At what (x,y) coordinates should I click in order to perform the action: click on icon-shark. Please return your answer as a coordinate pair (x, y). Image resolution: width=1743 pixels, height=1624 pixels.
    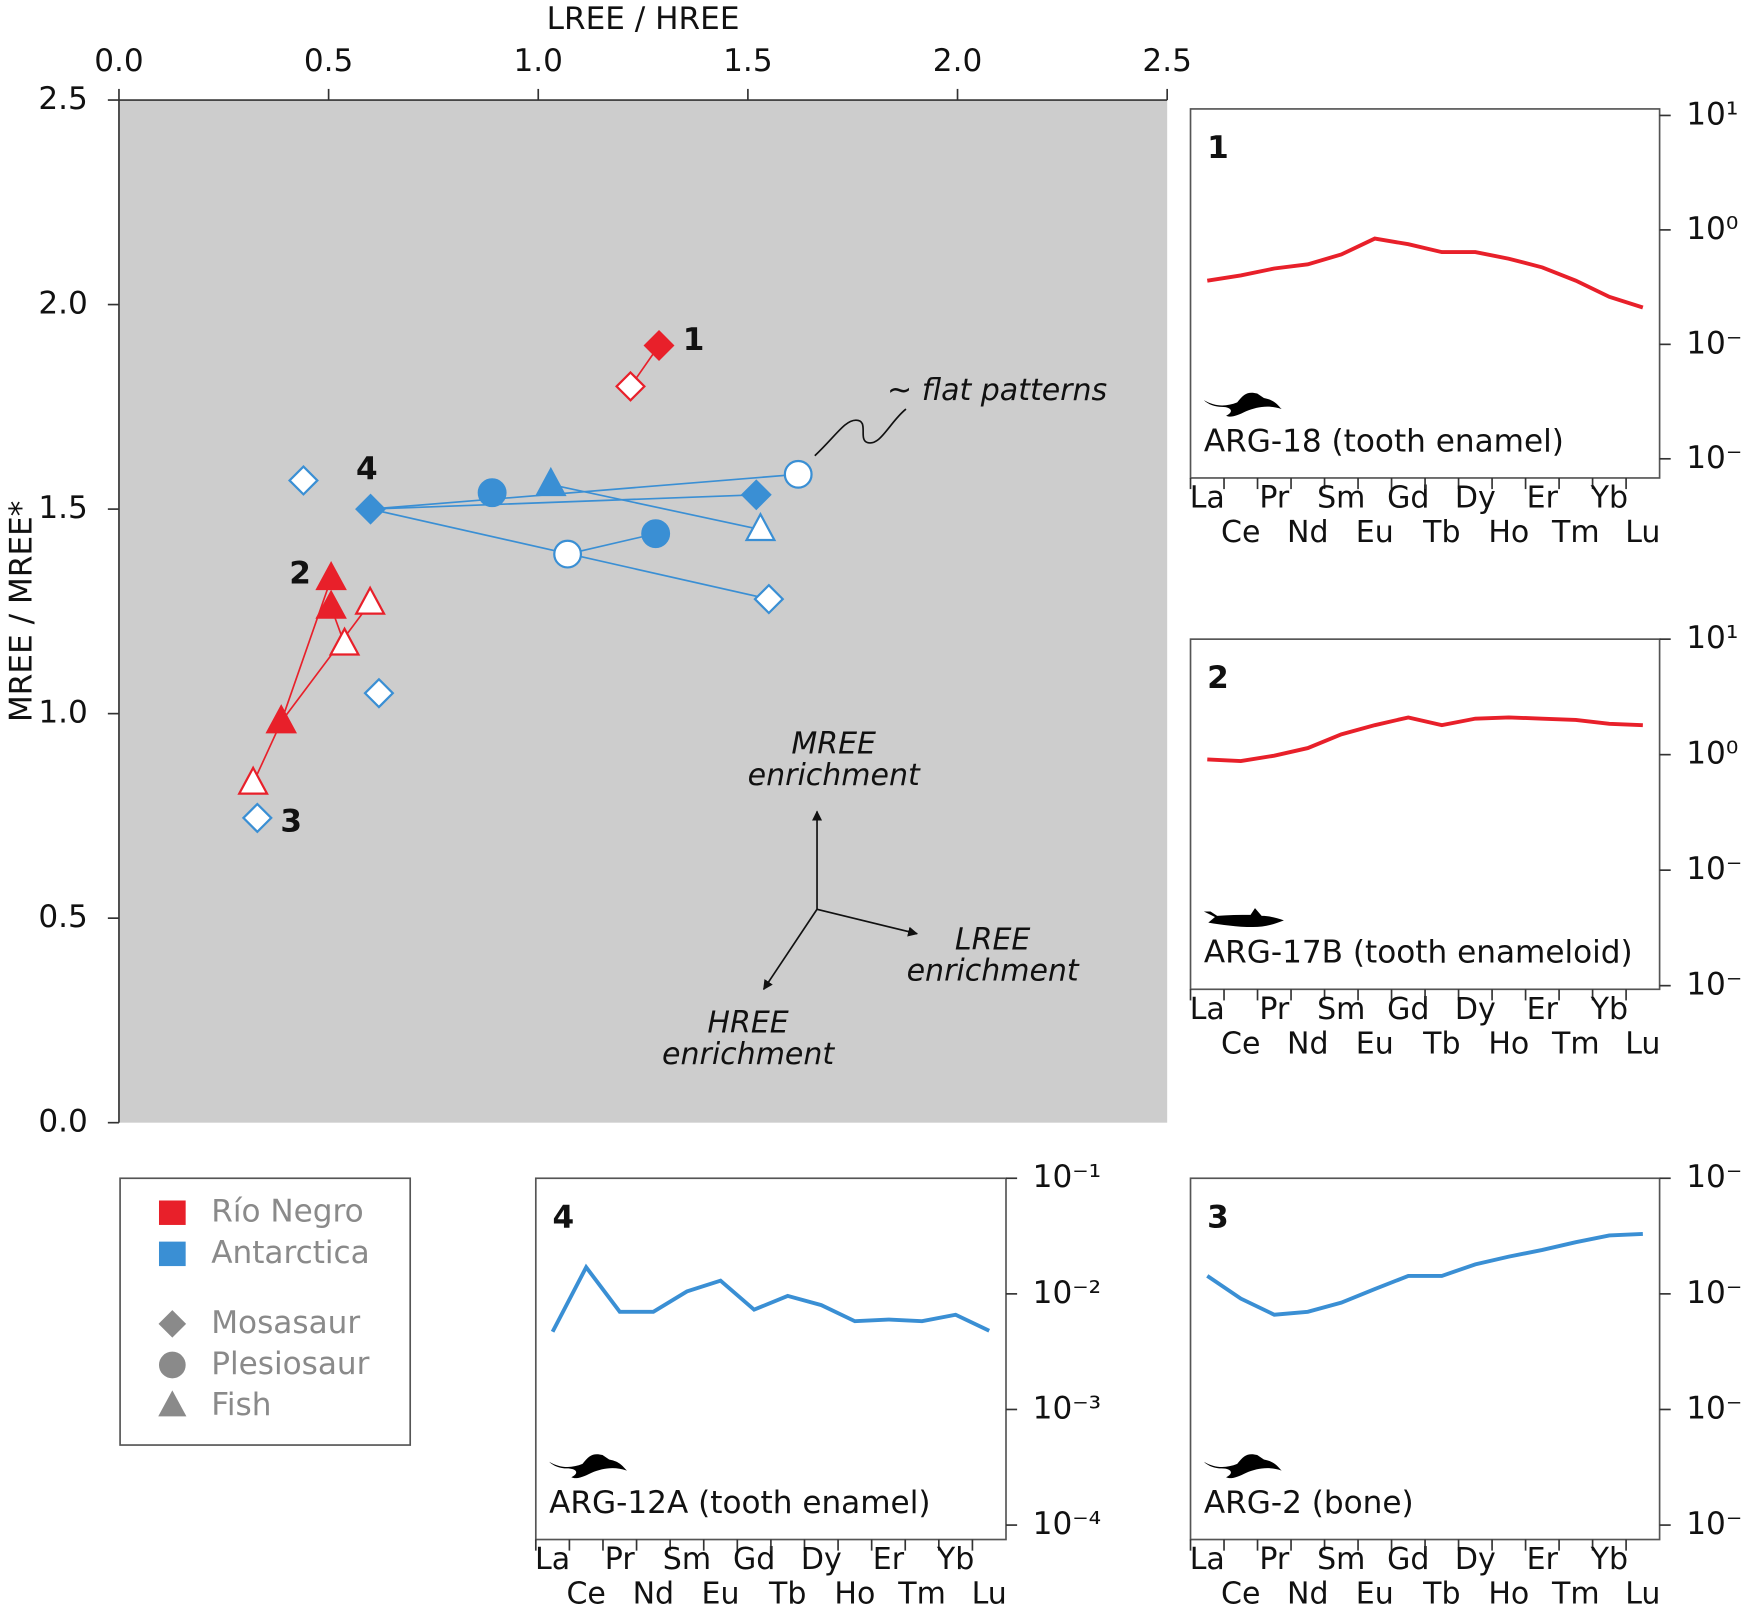
    Looking at the image, I should click on (1243, 918).